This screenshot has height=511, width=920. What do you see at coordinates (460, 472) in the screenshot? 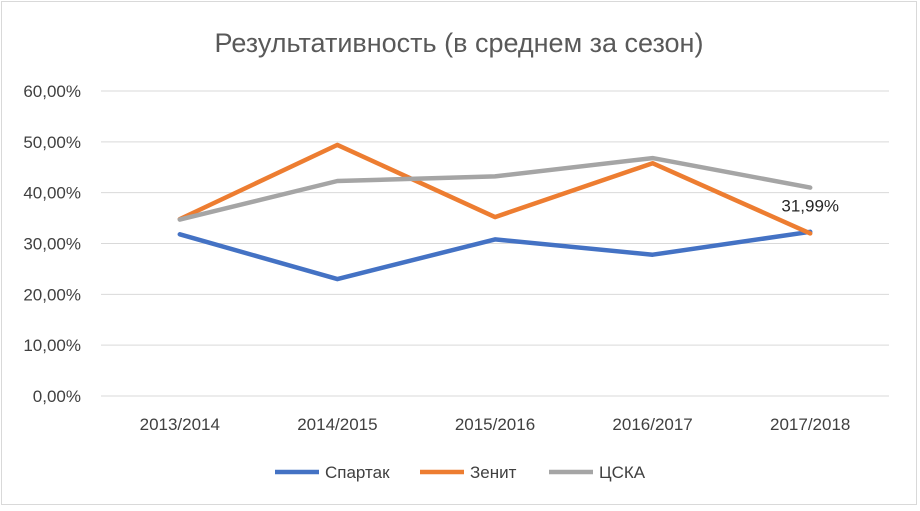
I see `legend: Спартак Зенит ЦСКА` at bounding box center [460, 472].